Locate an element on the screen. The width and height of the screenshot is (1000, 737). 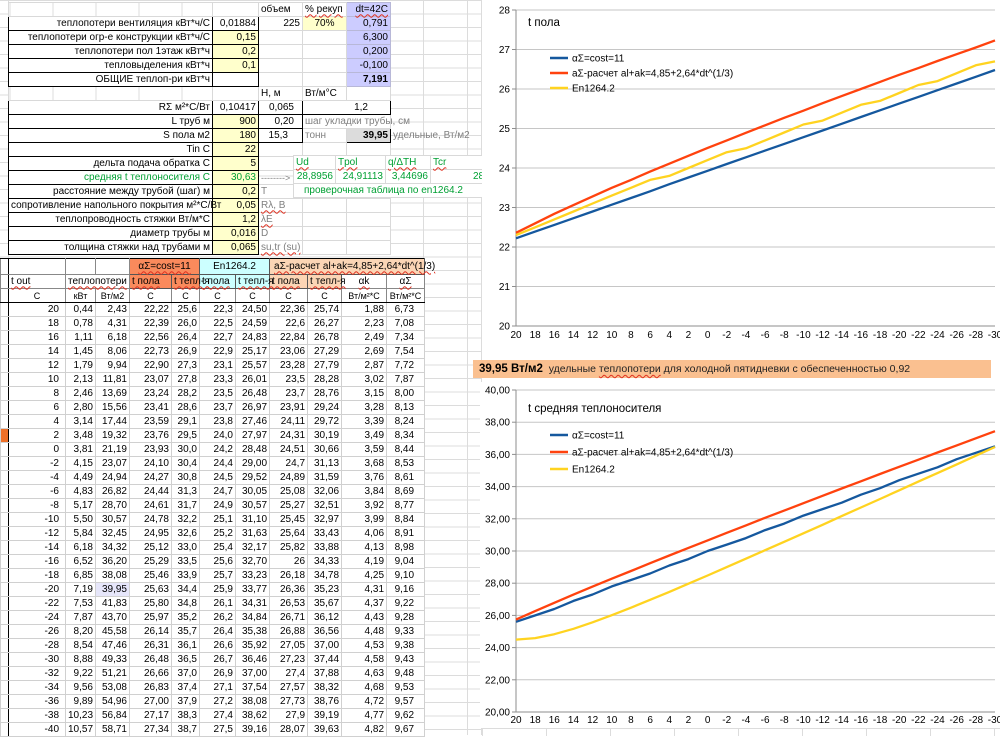
cell: 26,9 is located at coordinates (217, 673).